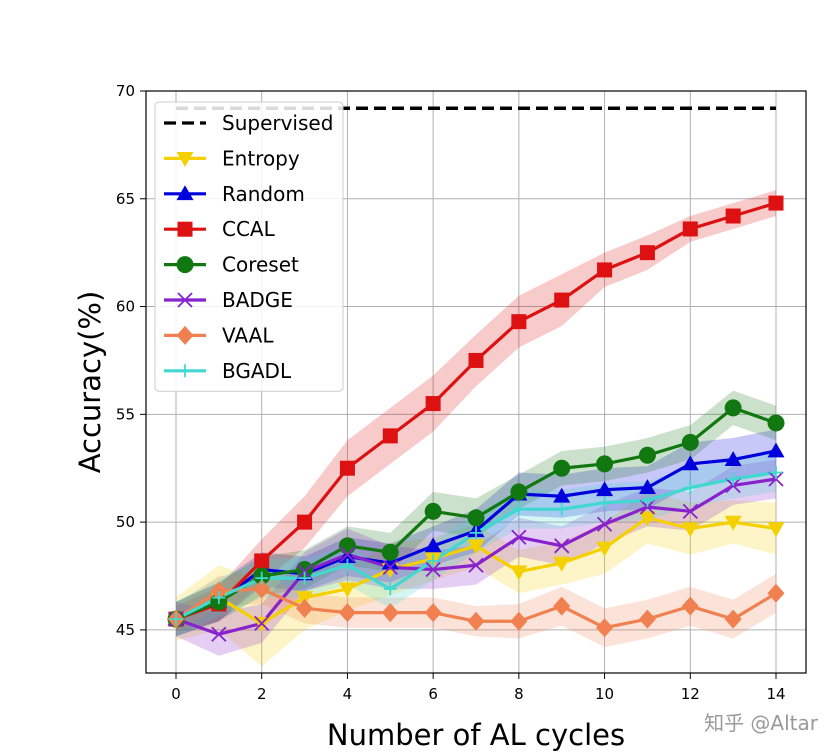  What do you see at coordinates (263, 194) in the screenshot?
I see `legend-label-random: Random` at bounding box center [263, 194].